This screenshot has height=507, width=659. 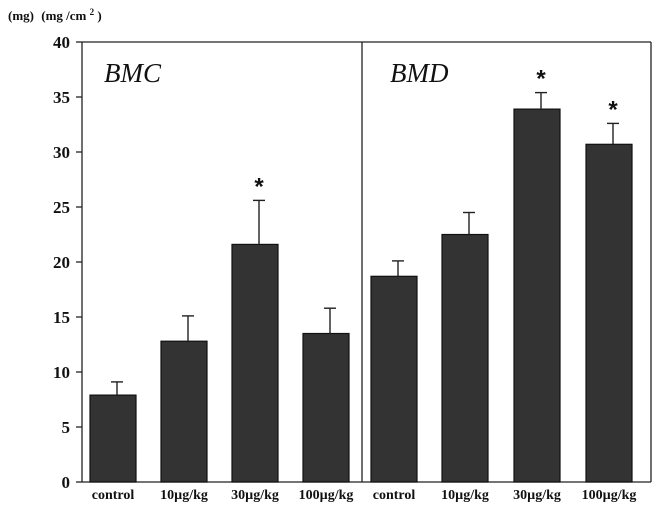 What do you see at coordinates (61, 207) in the screenshot?
I see `y-tick-label: 25` at bounding box center [61, 207].